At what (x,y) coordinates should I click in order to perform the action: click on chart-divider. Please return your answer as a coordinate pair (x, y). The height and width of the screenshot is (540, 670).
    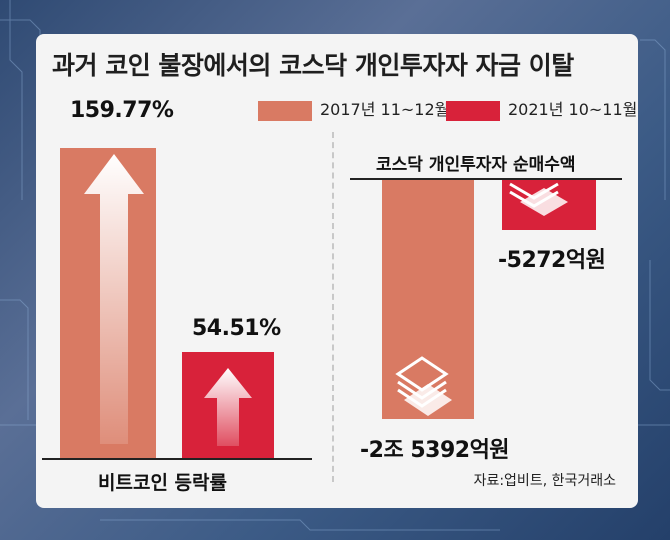
    Looking at the image, I should click on (333, 307).